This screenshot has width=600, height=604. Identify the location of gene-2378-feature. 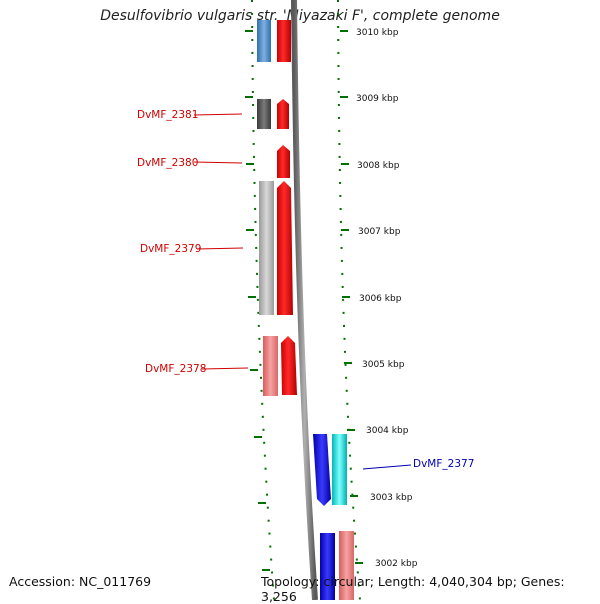
(270, 366).